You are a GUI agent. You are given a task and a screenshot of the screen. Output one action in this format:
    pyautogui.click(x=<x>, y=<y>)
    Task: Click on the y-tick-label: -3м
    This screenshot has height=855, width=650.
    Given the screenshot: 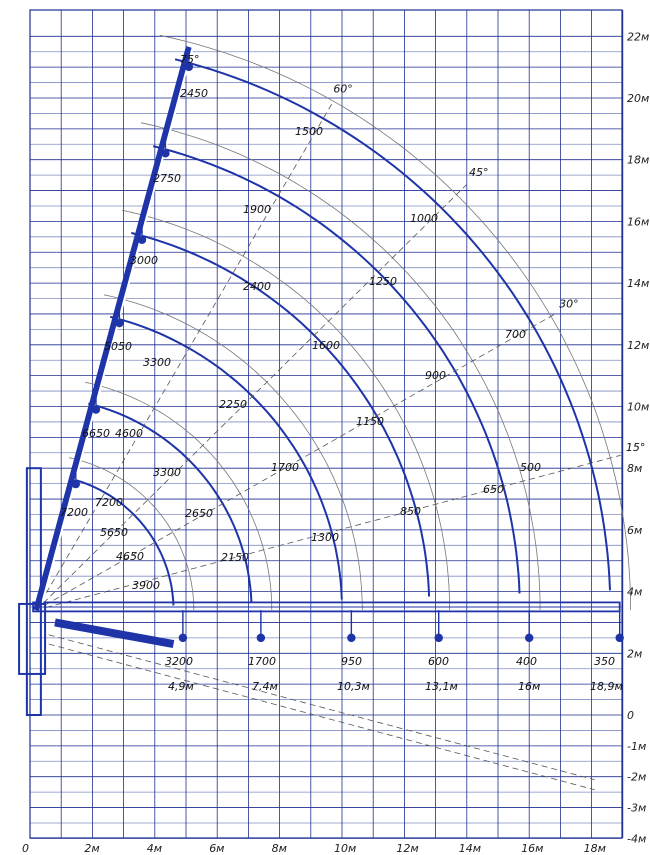 What is the action you would take?
    pyautogui.click(x=636, y=808)
    